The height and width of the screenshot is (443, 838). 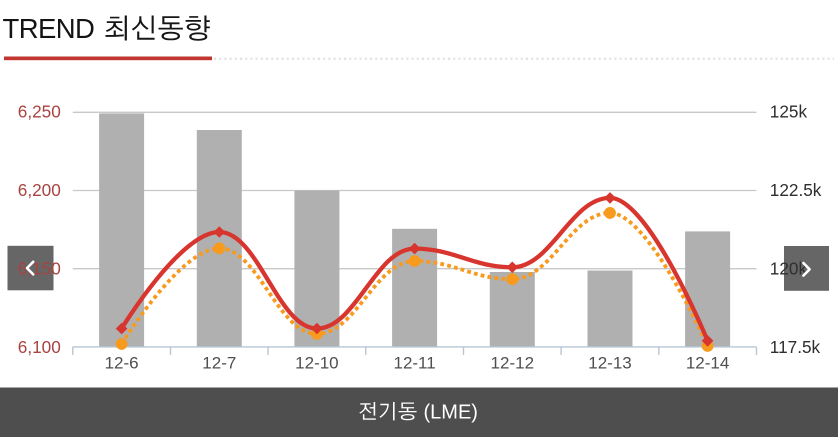 I want to click on svg-text: 12-12, so click(x=512, y=363).